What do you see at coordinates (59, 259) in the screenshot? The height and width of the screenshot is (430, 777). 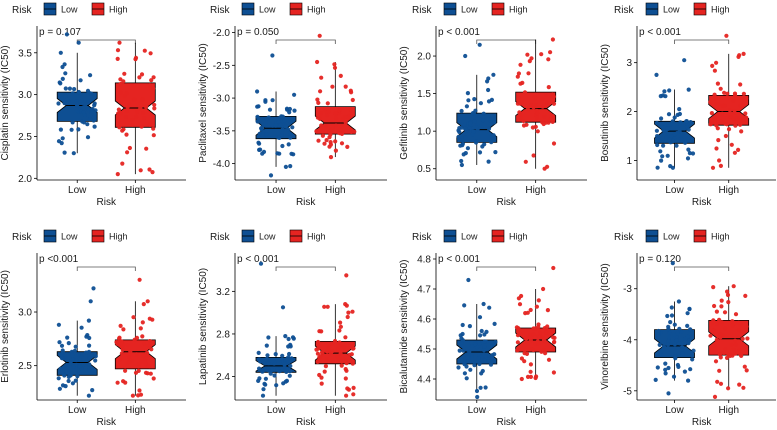 I see `p-value-label: p <0.001` at bounding box center [59, 259].